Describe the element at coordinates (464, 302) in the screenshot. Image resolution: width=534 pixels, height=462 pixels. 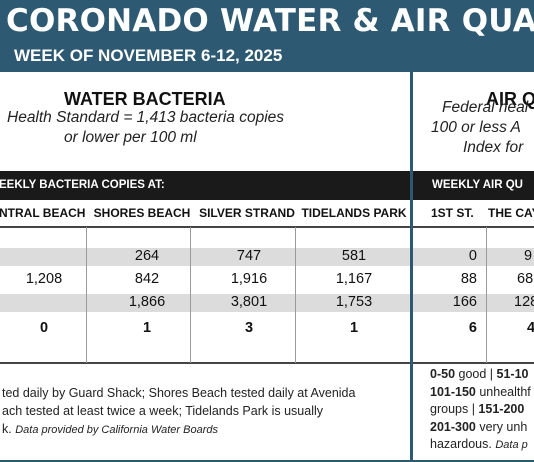
I see `table-cell: 166` at that location.